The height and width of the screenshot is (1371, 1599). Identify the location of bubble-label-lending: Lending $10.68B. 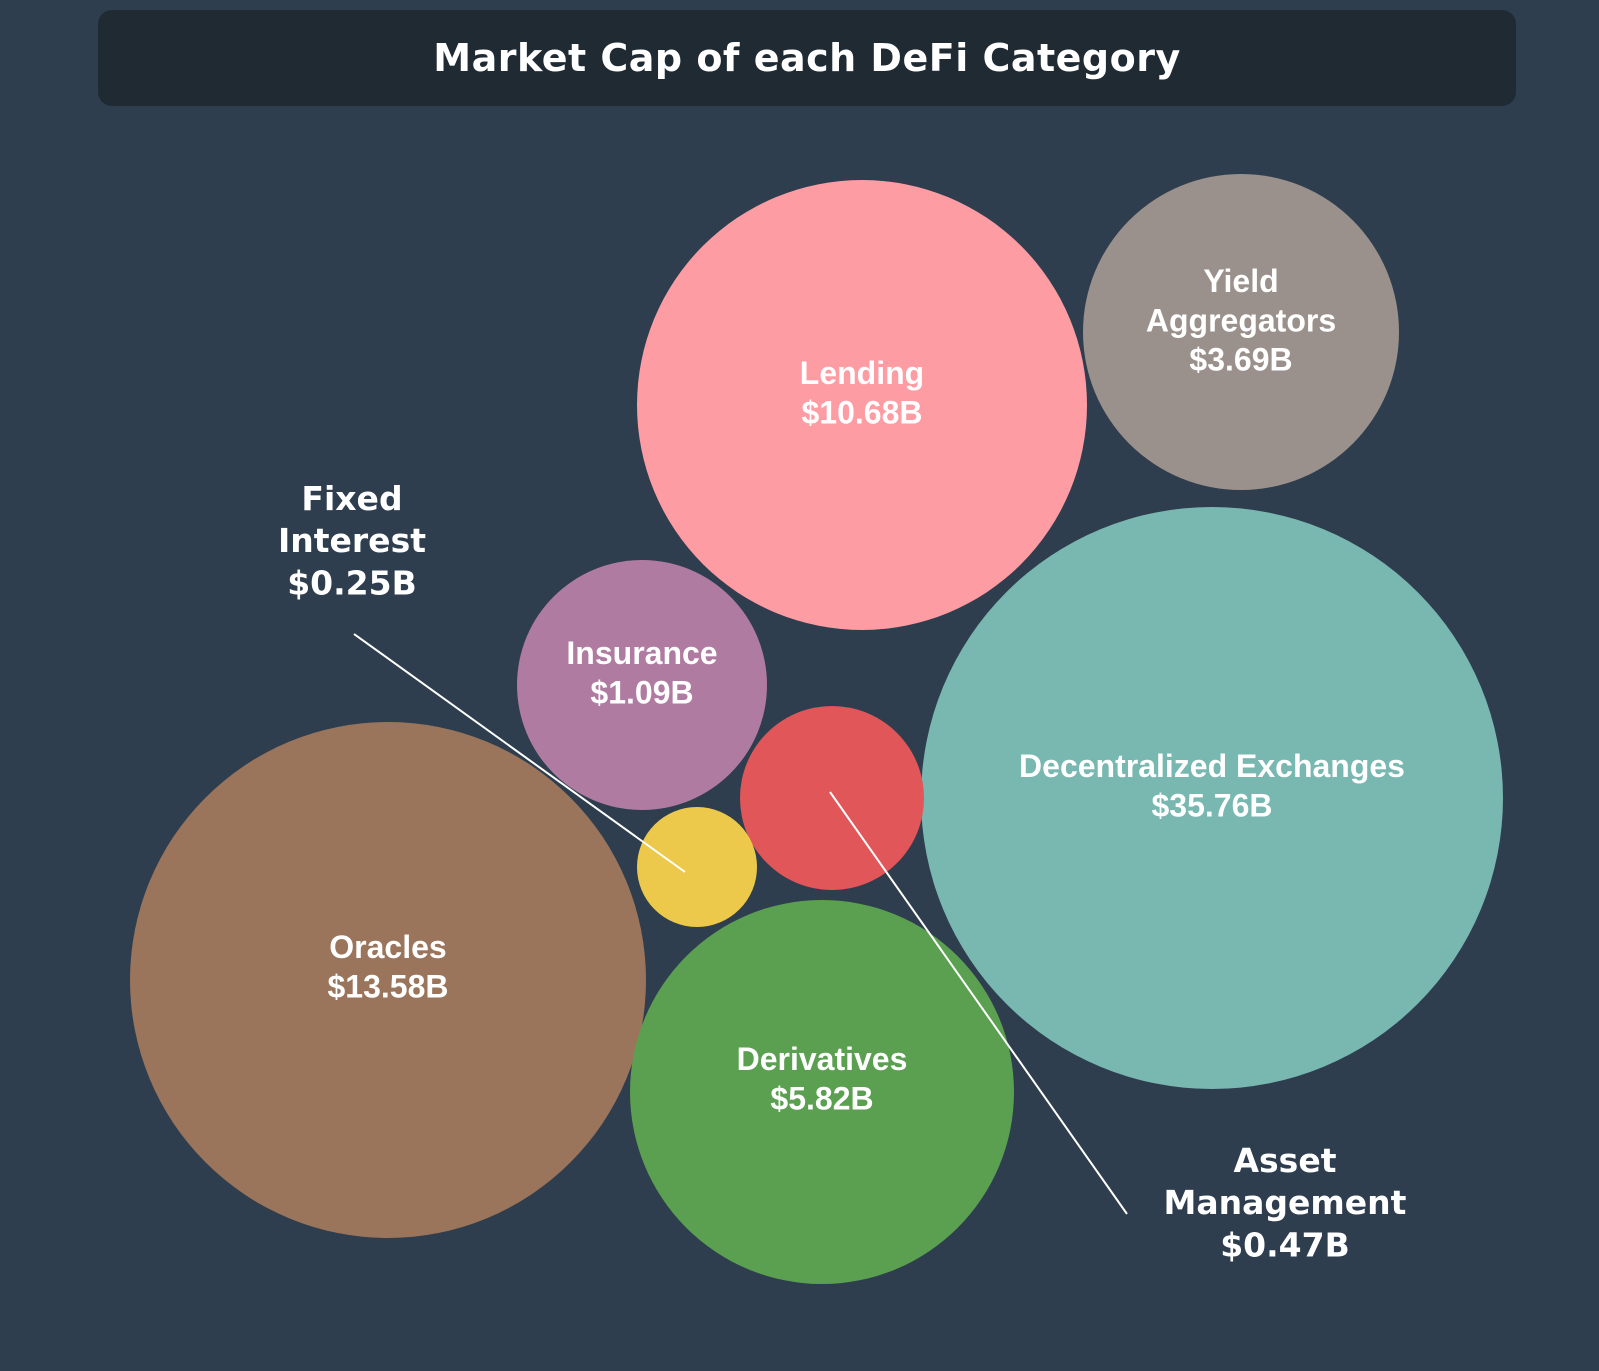
(862, 392).